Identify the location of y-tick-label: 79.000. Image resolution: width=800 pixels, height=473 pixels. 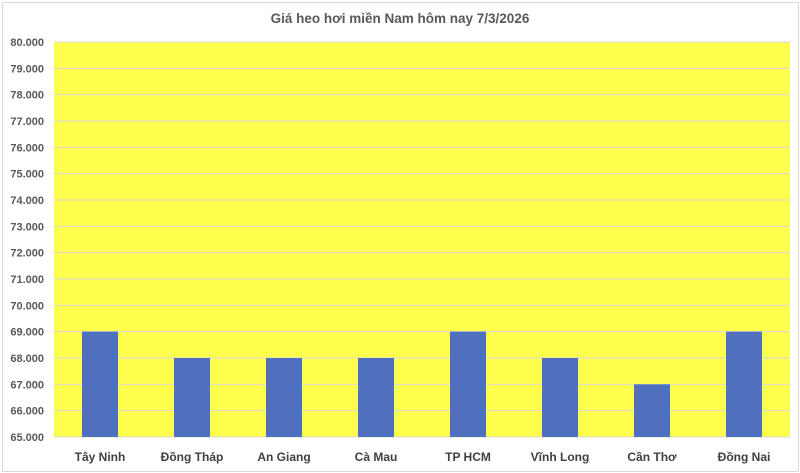
(27, 69).